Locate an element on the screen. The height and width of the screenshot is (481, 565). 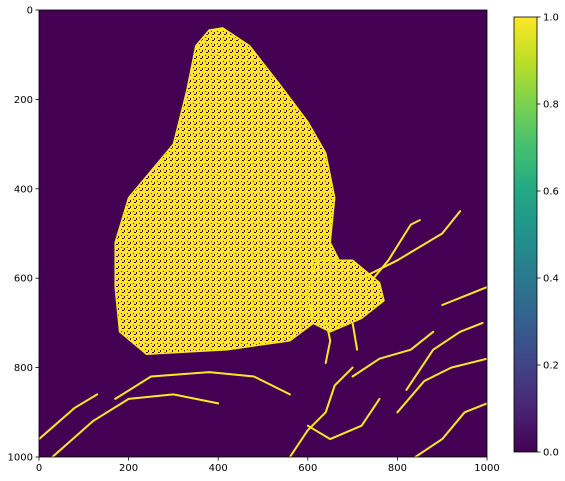
colorbar-bar is located at coordinates (525, 234).